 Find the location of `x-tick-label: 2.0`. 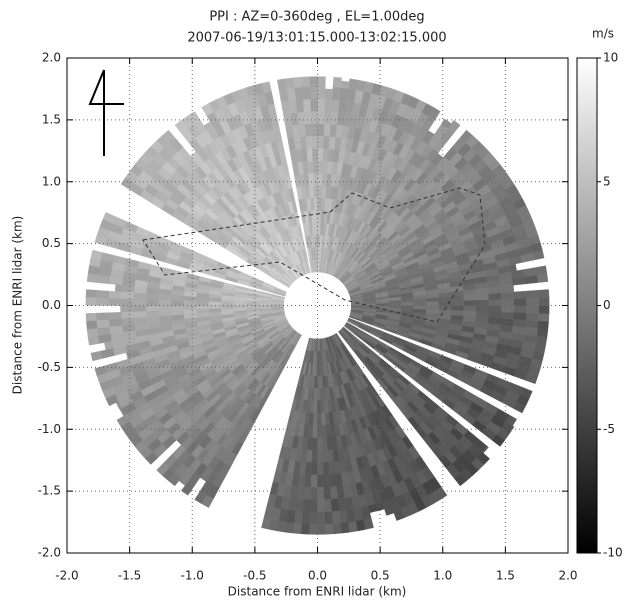

x-tick-label: 2.0 is located at coordinates (567, 576).